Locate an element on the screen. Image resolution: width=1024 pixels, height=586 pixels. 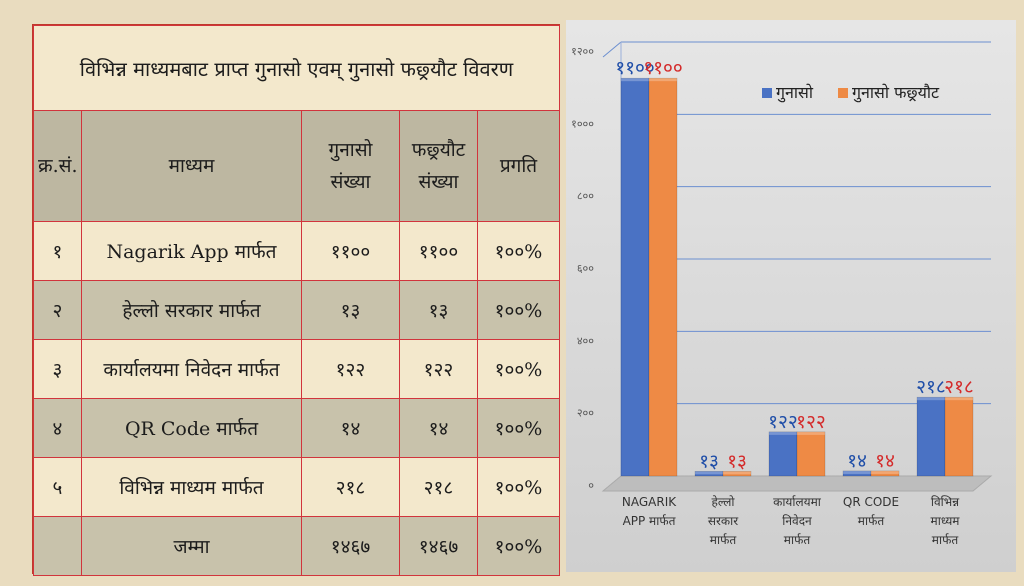
cell-complaints: २१८ is located at coordinates (350, 487).